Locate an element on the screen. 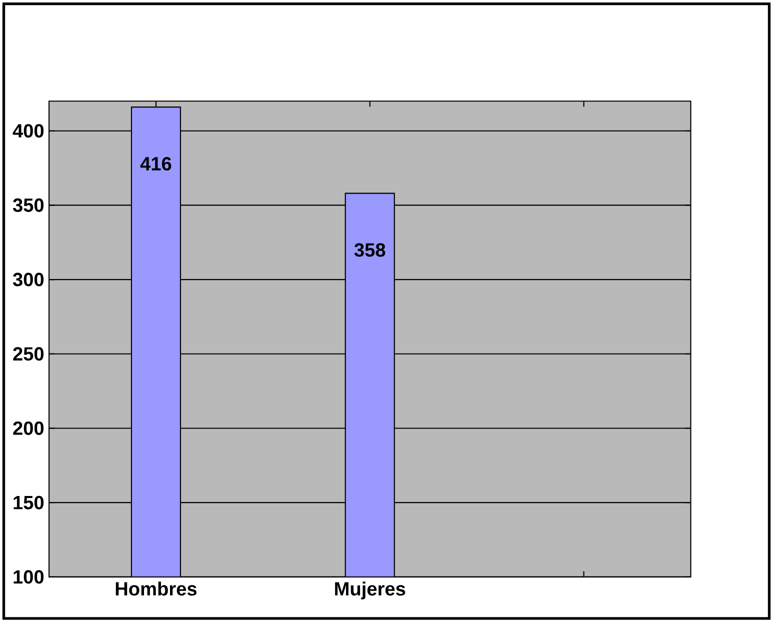  x-tick-label: Mujeres is located at coordinates (370, 591).